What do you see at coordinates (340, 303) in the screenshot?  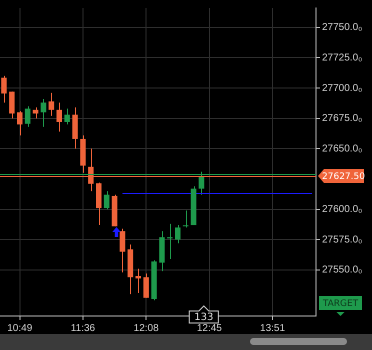 I see `text: TARGET` at bounding box center [340, 303].